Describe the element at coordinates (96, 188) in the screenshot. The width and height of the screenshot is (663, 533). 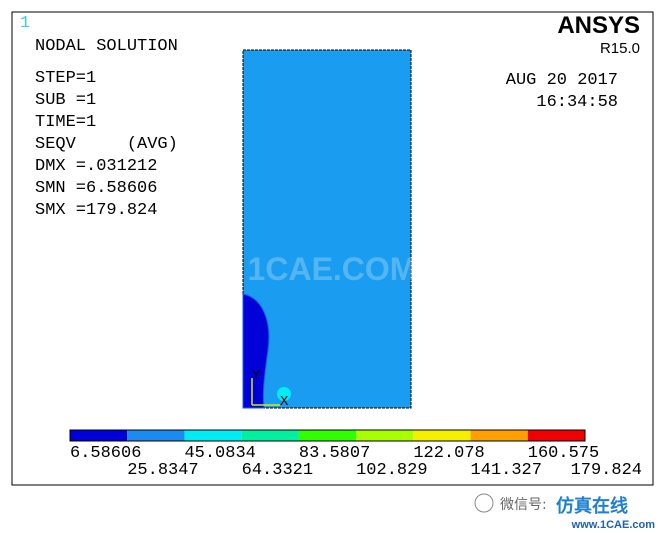
I see `info-line: SMN =6.58606` at that location.